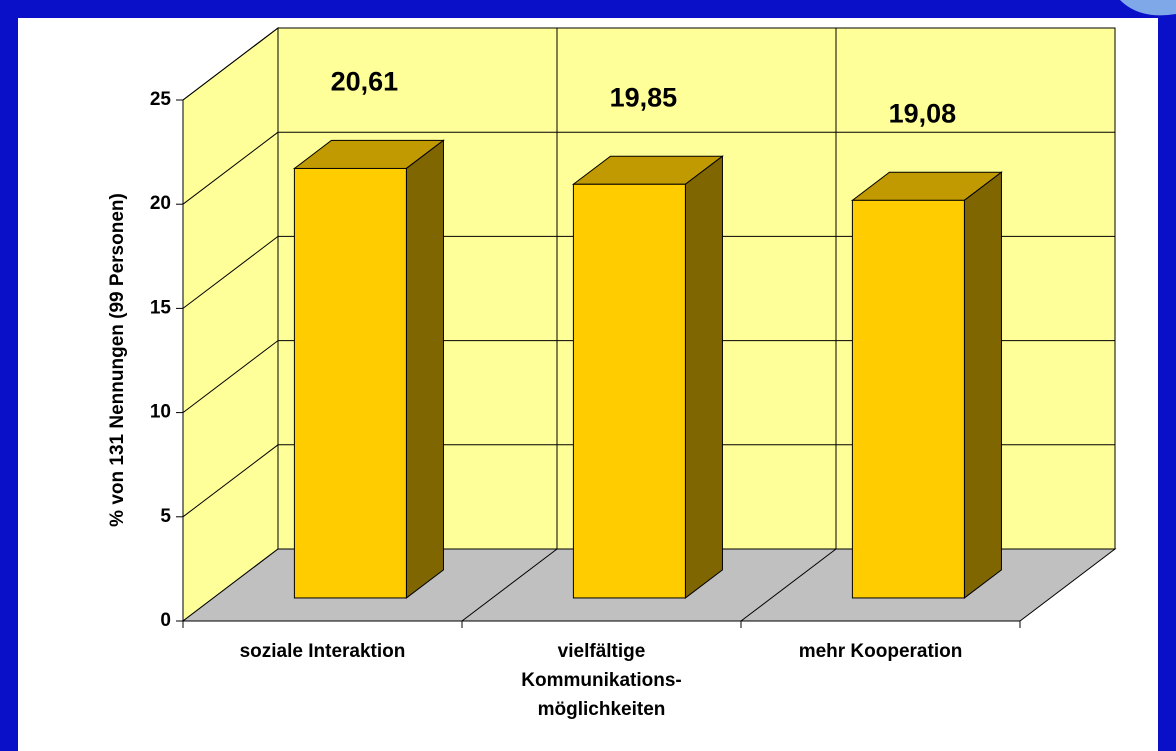 Image resolution: width=1176 pixels, height=751 pixels. What do you see at coordinates (880, 651) in the screenshot?
I see `x-tick-label: mehr Kooperation` at bounding box center [880, 651].